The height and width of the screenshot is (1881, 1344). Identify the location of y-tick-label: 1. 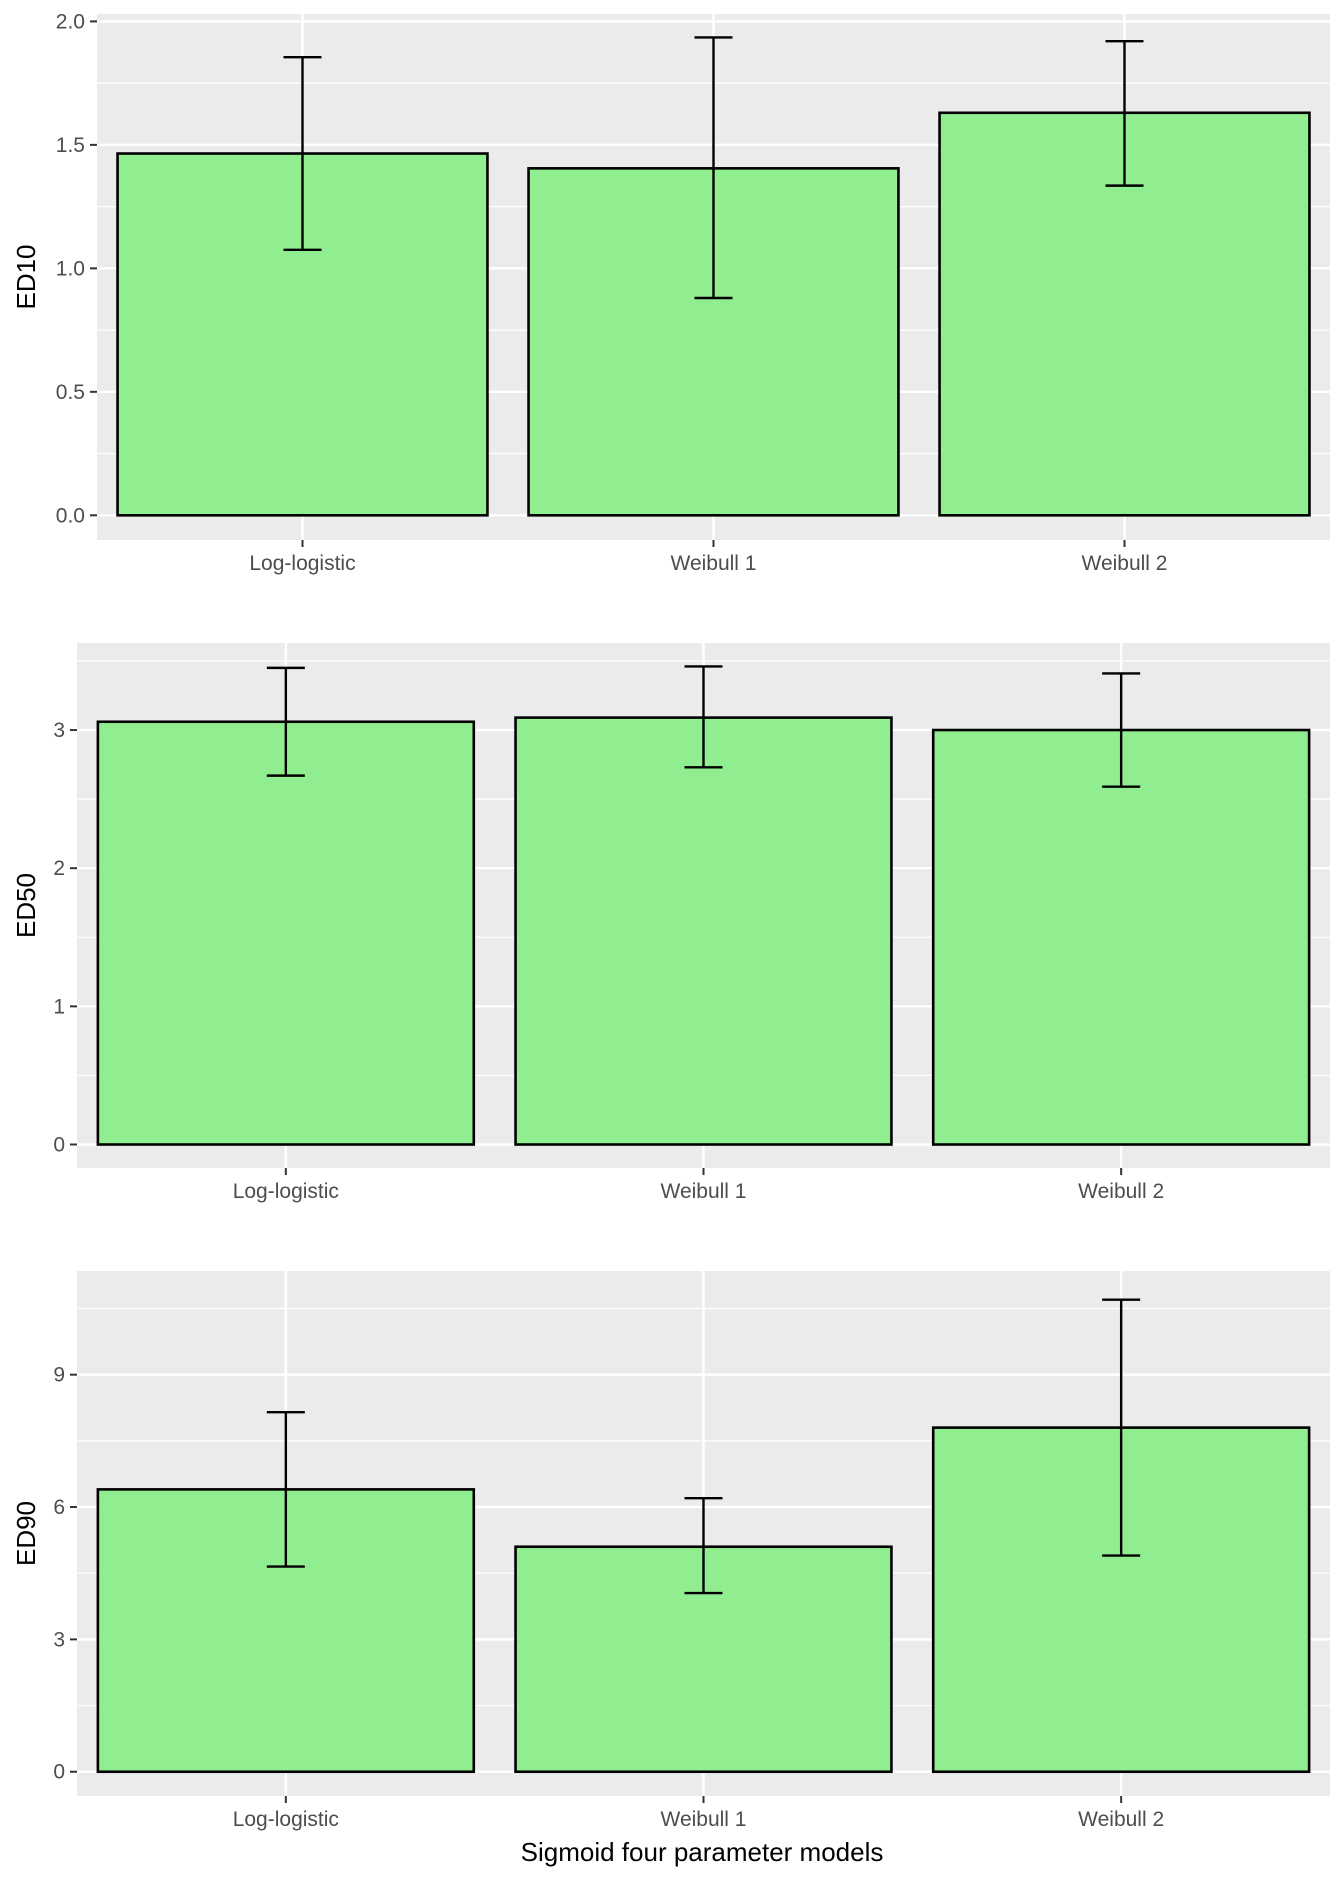
(59, 1006).